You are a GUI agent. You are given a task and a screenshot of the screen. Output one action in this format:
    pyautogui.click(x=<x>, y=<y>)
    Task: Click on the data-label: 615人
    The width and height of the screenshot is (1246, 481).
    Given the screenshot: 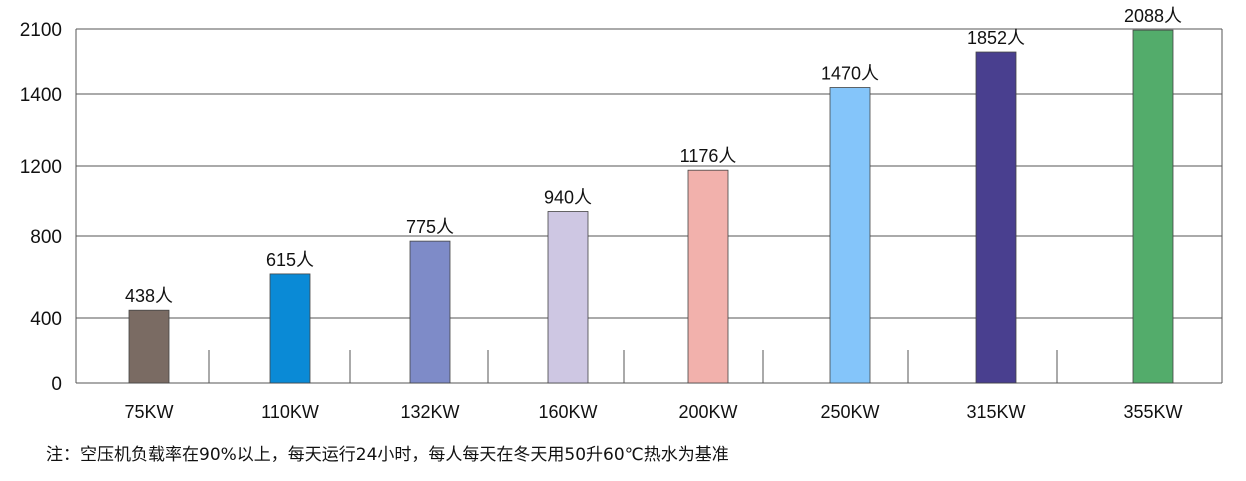 What is the action you would take?
    pyautogui.click(x=290, y=260)
    